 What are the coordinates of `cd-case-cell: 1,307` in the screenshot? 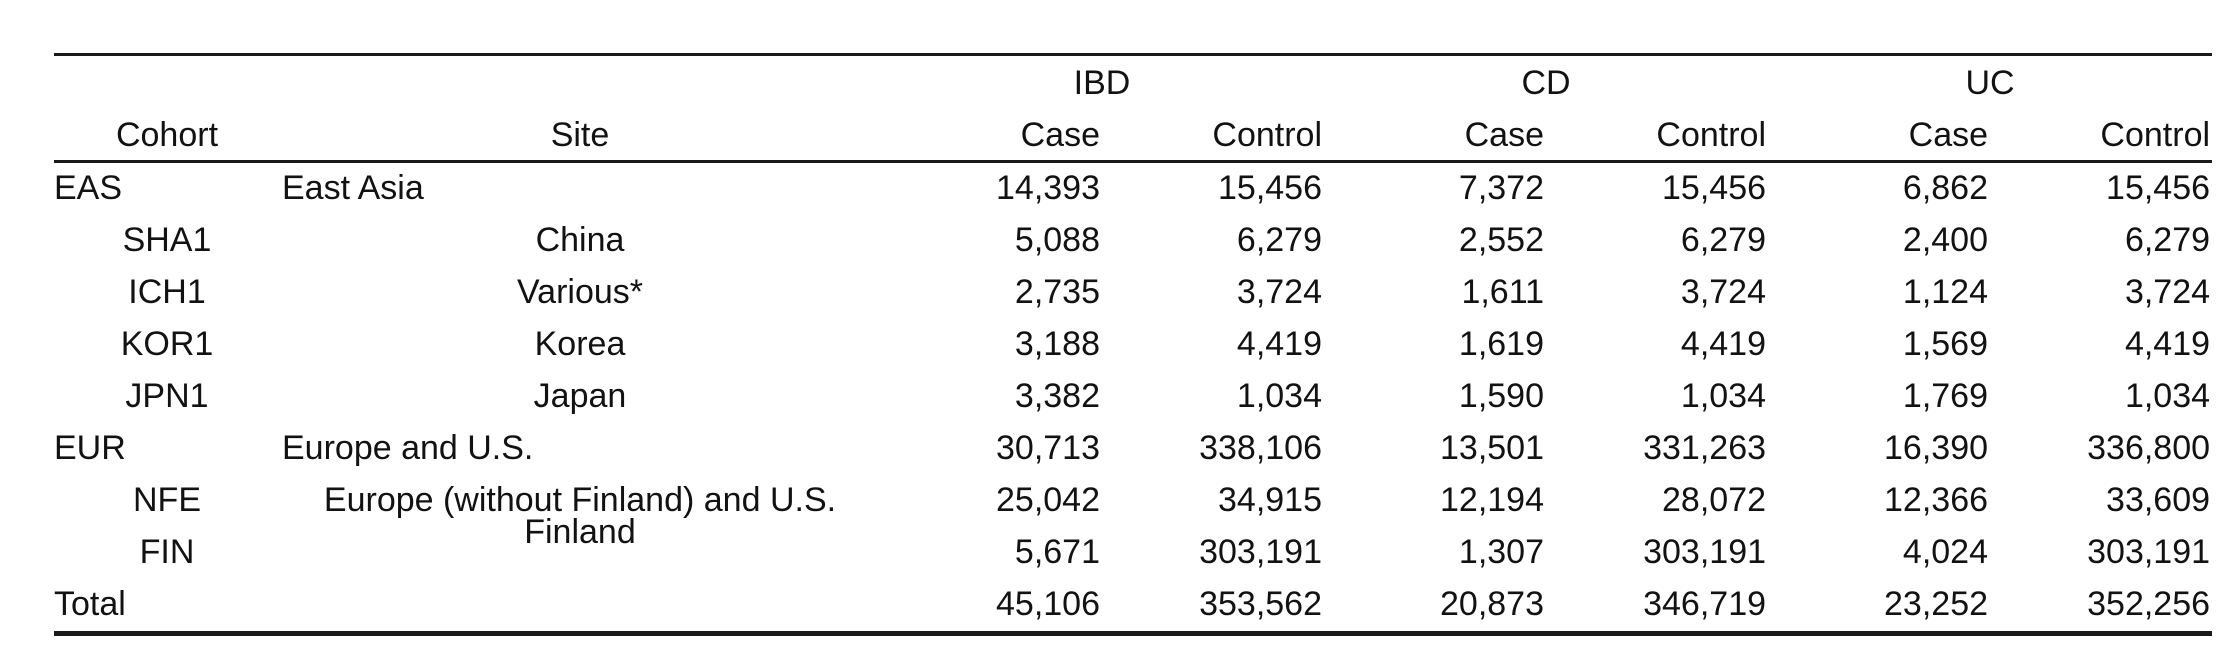 It's located at (1501, 552).